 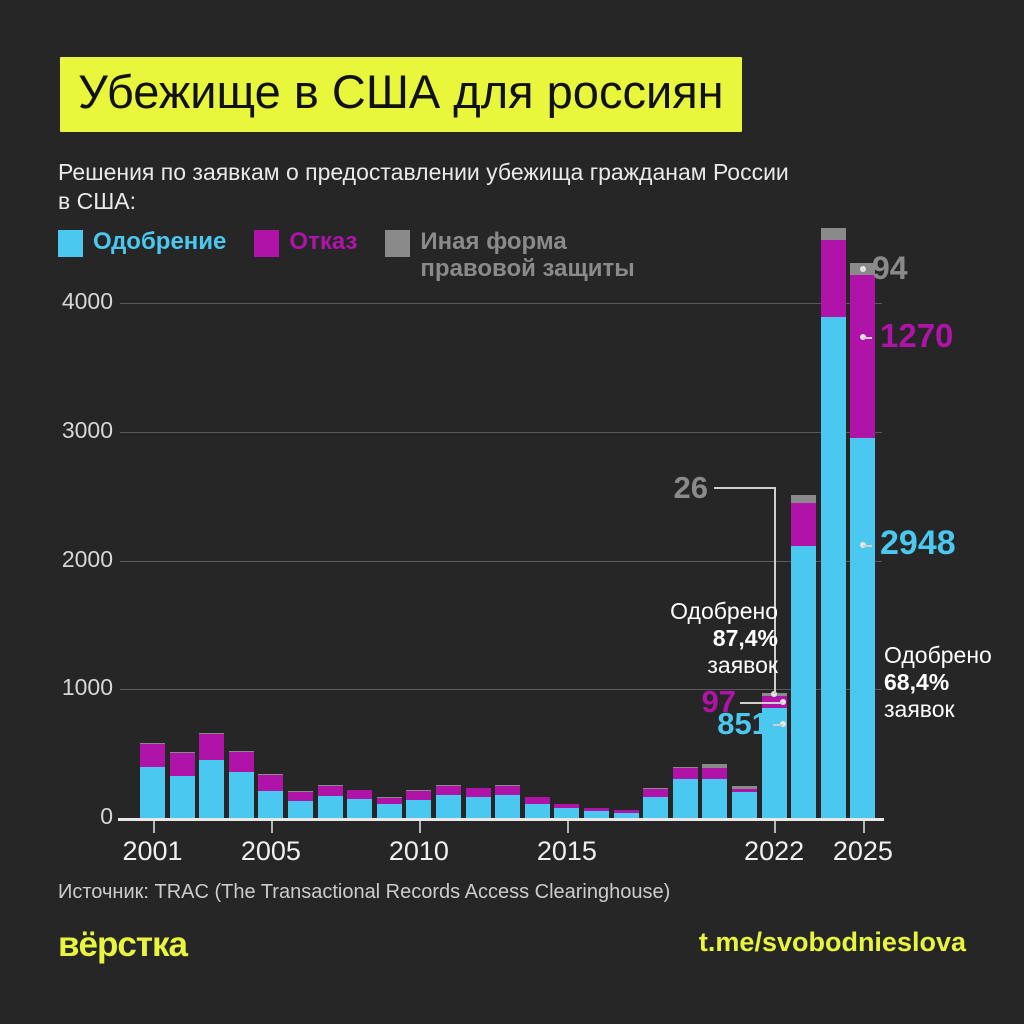 What do you see at coordinates (152, 743) in the screenshot?
I see `bar-segment-other-2001` at bounding box center [152, 743].